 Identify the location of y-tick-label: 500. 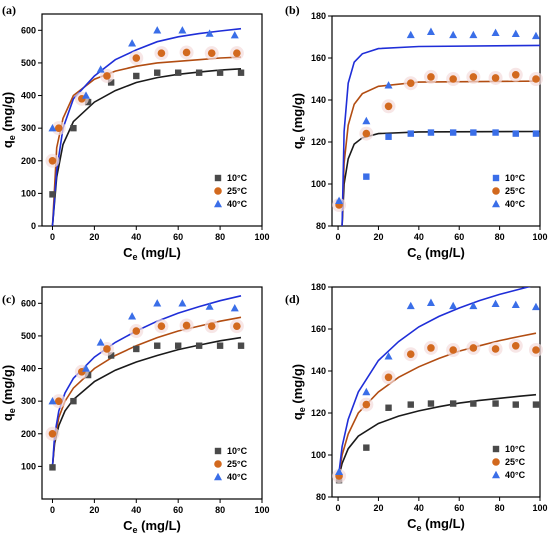
(28, 63).